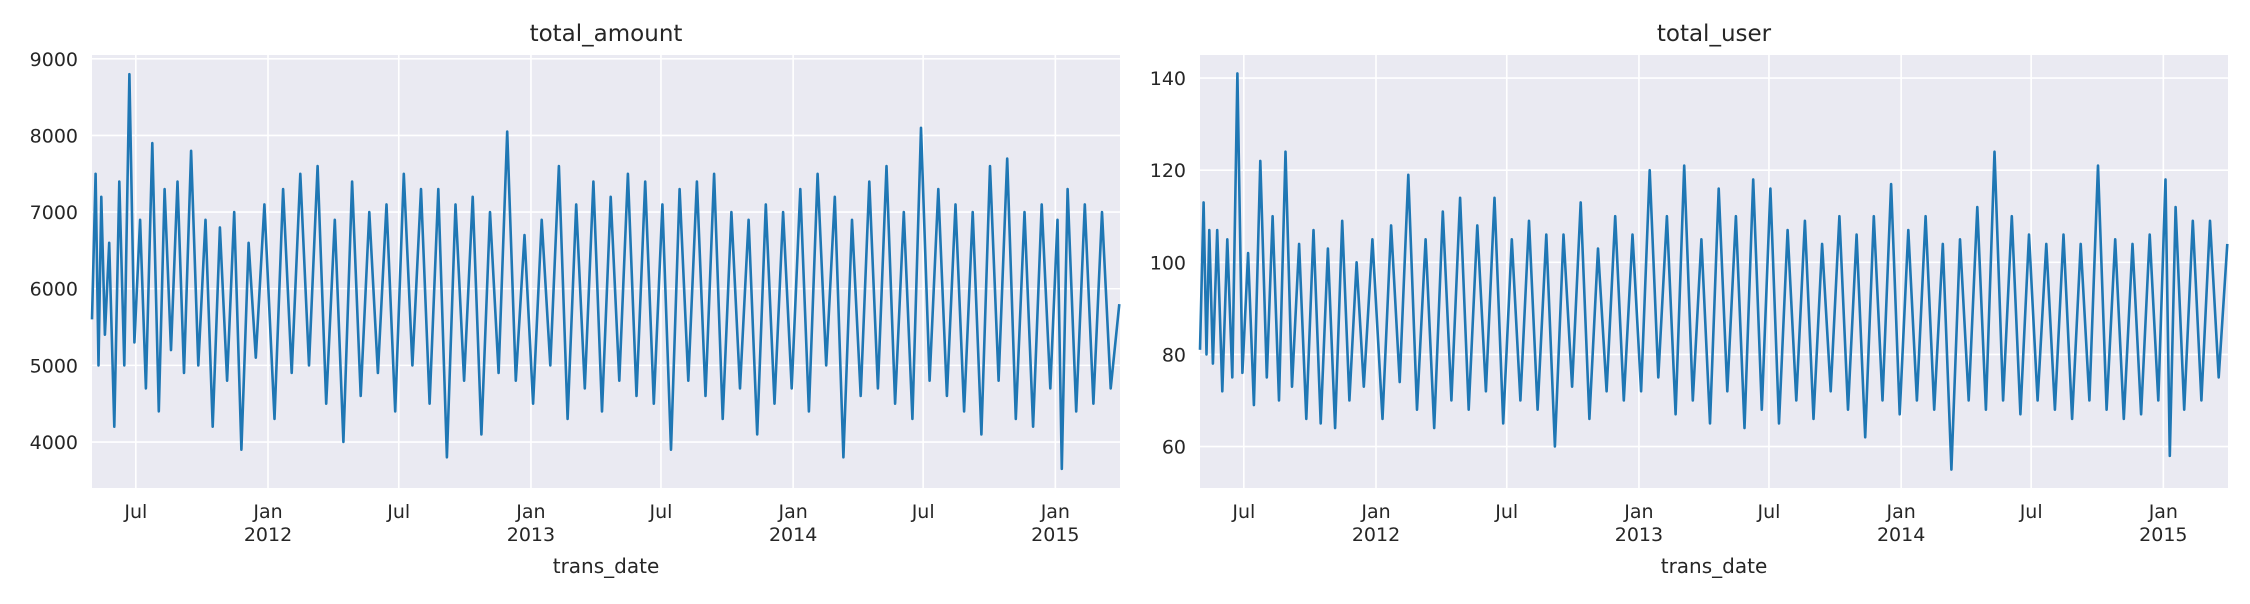 Image resolution: width=2250 pixels, height=604 pixels. Describe the element at coordinates (54, 366) in the screenshot. I see `y-tick-label: 5000` at that location.